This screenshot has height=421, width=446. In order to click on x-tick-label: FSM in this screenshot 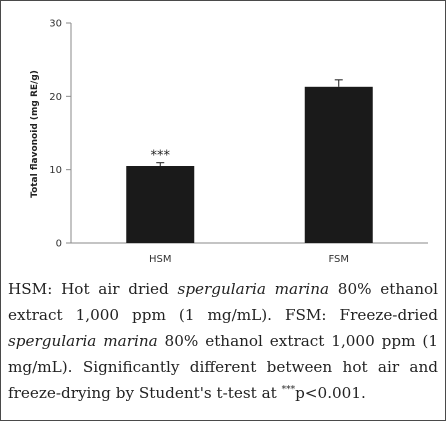, I will do `click(338, 259)`.